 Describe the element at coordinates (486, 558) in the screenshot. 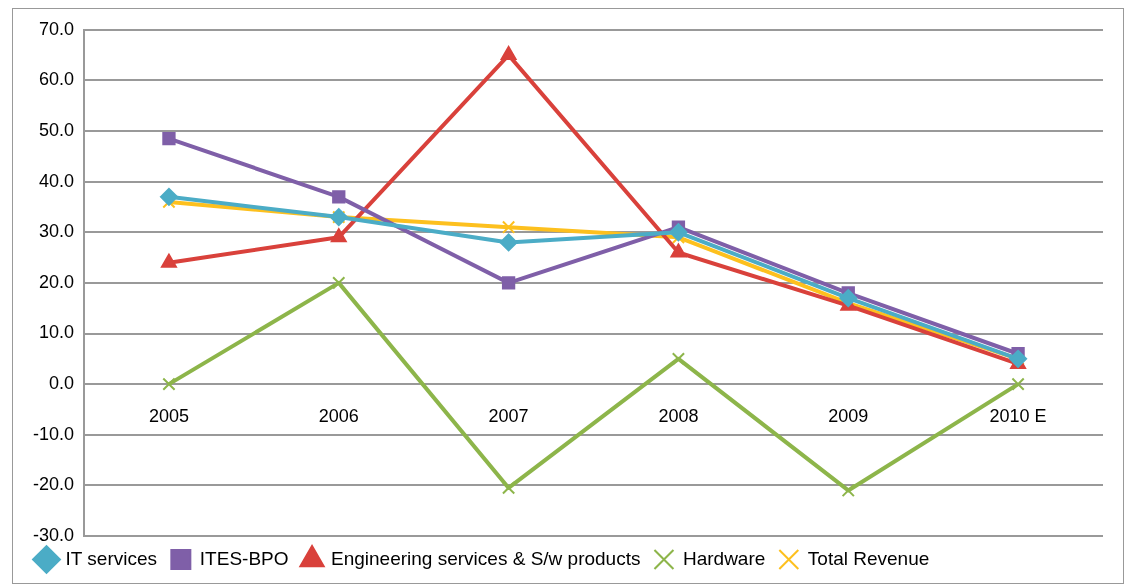

I see `legend-label: Engineering services & S/w products` at that location.